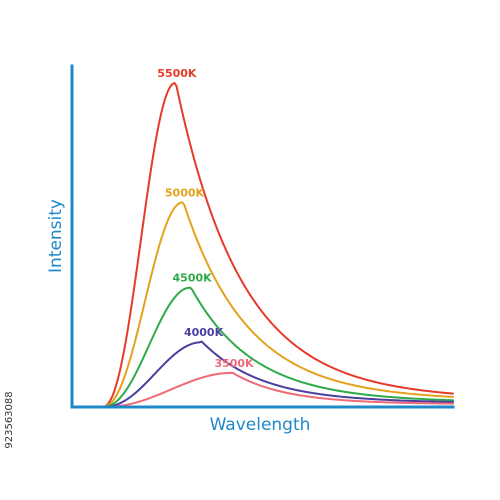  Describe the element at coordinates (260, 425) in the screenshot. I see `x-axis-title: Wavelength` at that location.